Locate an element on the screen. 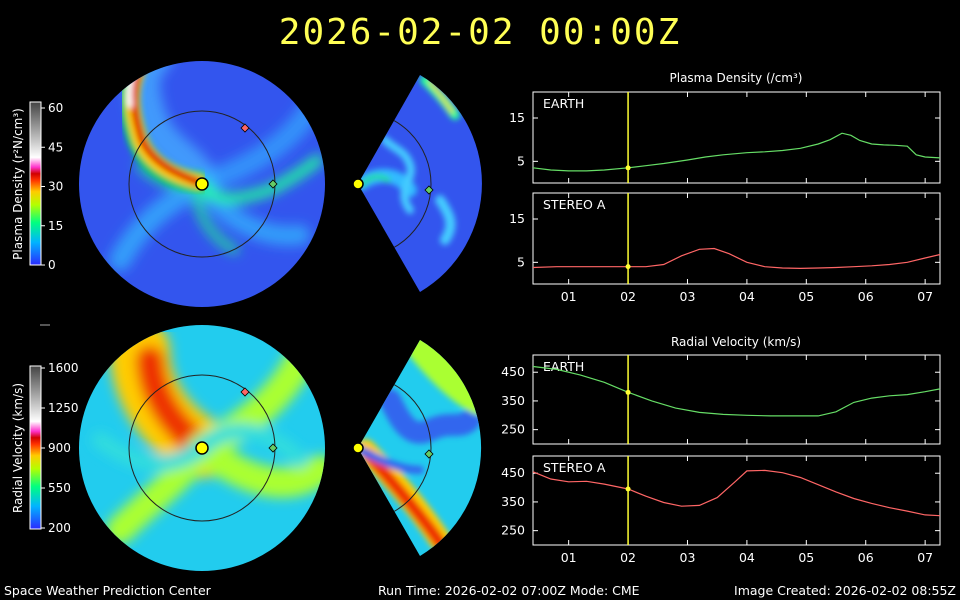  page-title: 2026-02-02 00:00Z is located at coordinates (480, 32).